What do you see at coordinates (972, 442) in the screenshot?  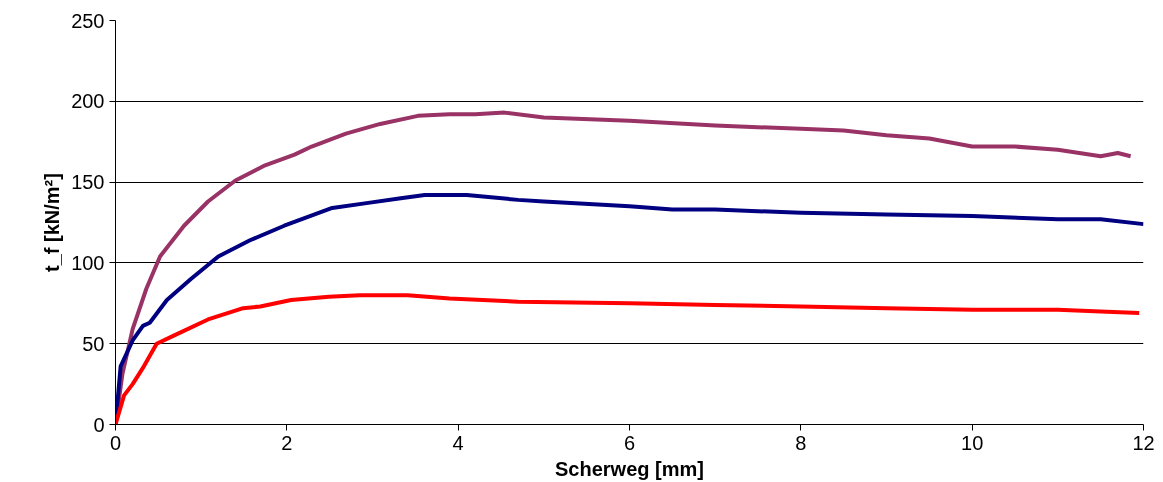 I see `x-tick-label: 10` at bounding box center [972, 442].